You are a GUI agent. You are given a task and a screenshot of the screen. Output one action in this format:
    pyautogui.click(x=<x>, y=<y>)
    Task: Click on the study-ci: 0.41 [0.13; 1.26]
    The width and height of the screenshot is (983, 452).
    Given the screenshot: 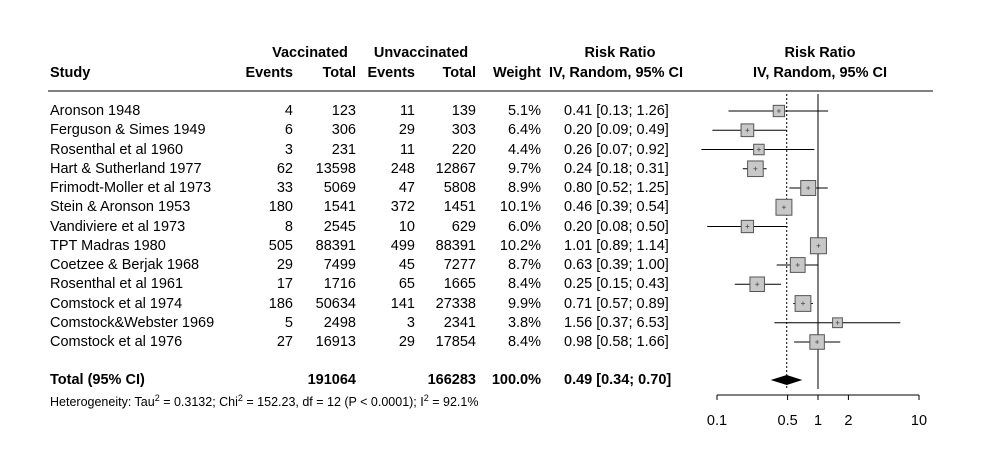 What is the action you would take?
    pyautogui.click(x=616, y=111)
    